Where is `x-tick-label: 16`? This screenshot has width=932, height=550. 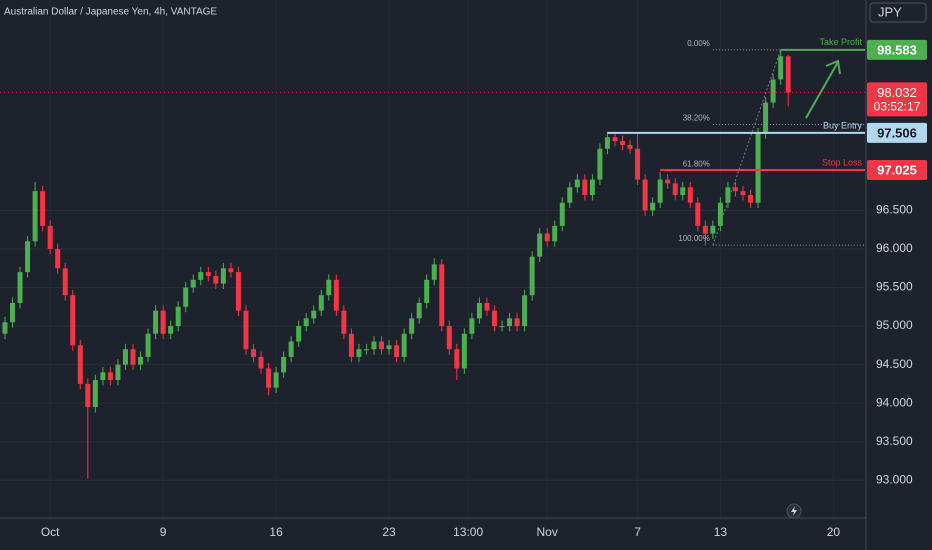 x-tick-label: 16 is located at coordinates (276, 532).